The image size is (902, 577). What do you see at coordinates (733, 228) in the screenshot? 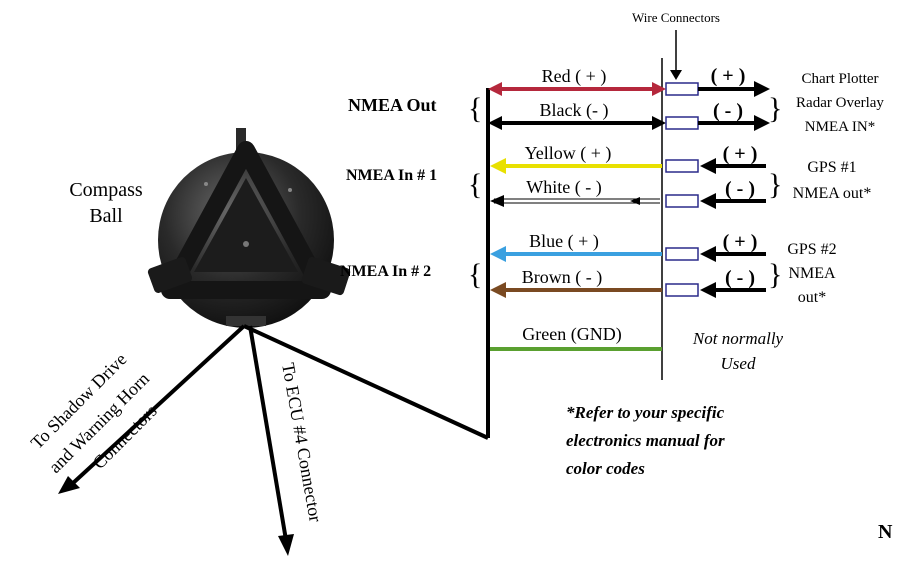
I see `gps-arrows` at bounding box center [733, 228].